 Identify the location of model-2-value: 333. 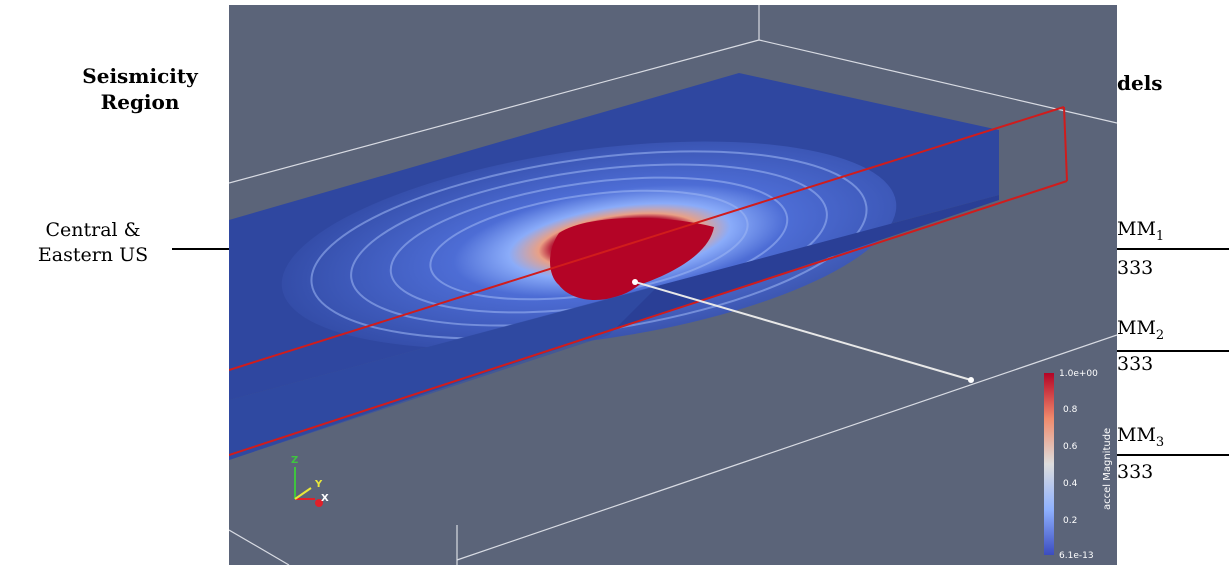
(1135, 364).